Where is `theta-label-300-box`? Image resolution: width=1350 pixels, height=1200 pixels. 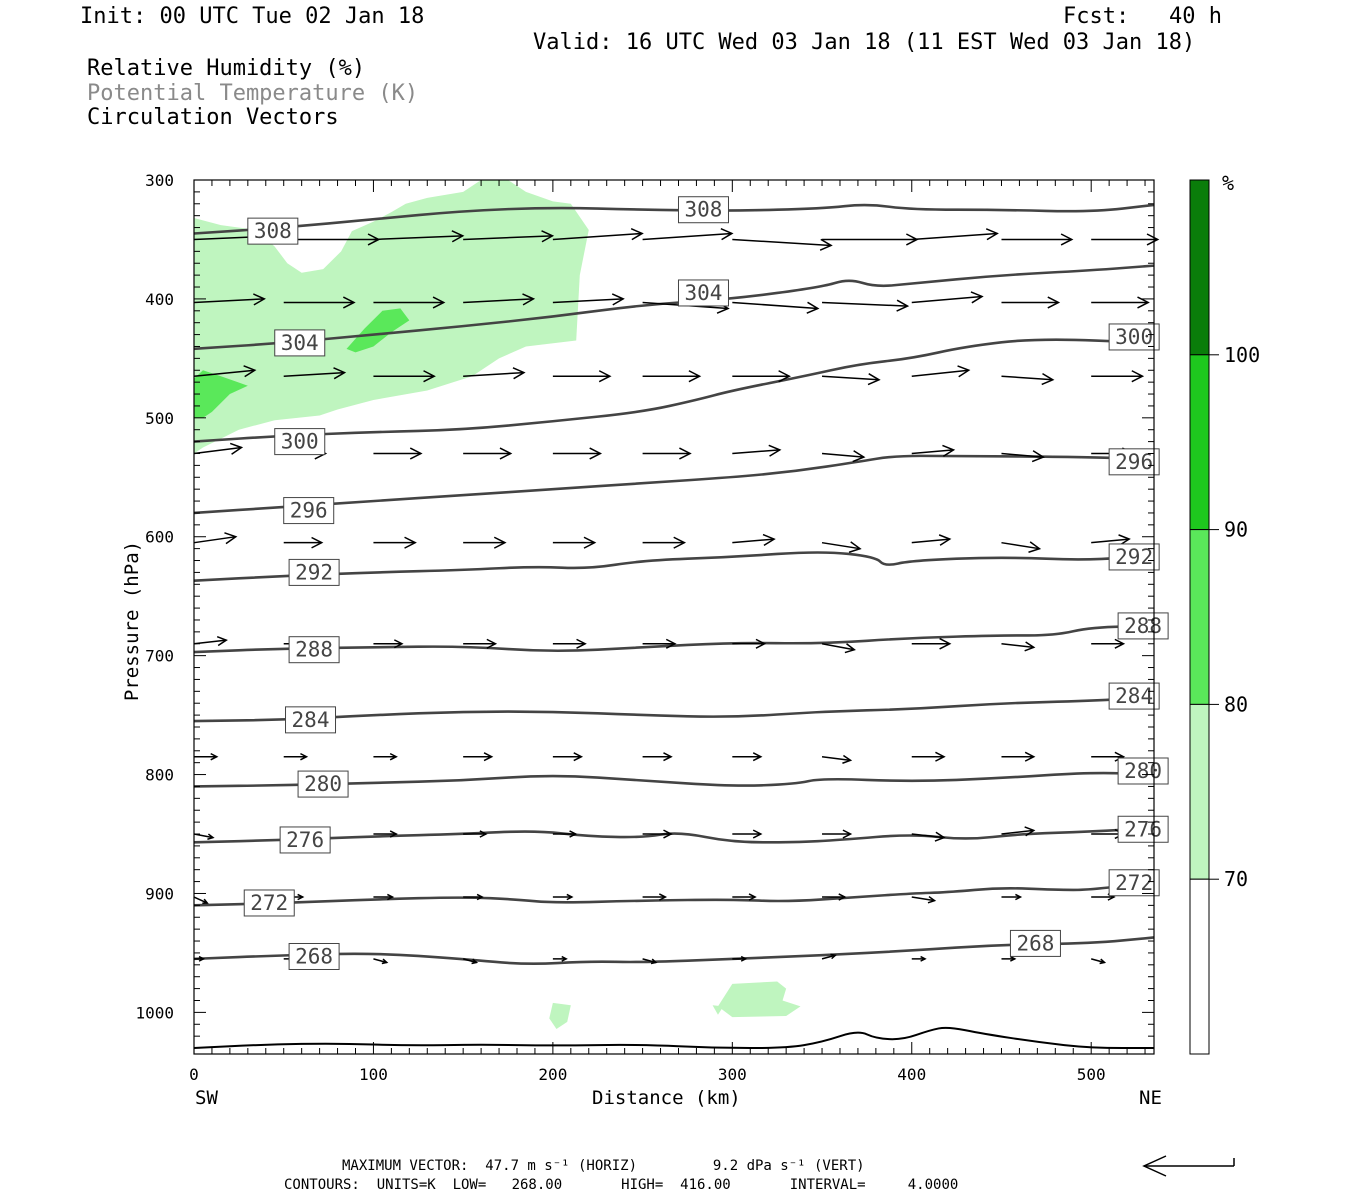 theta-label-300-box is located at coordinates (300, 442).